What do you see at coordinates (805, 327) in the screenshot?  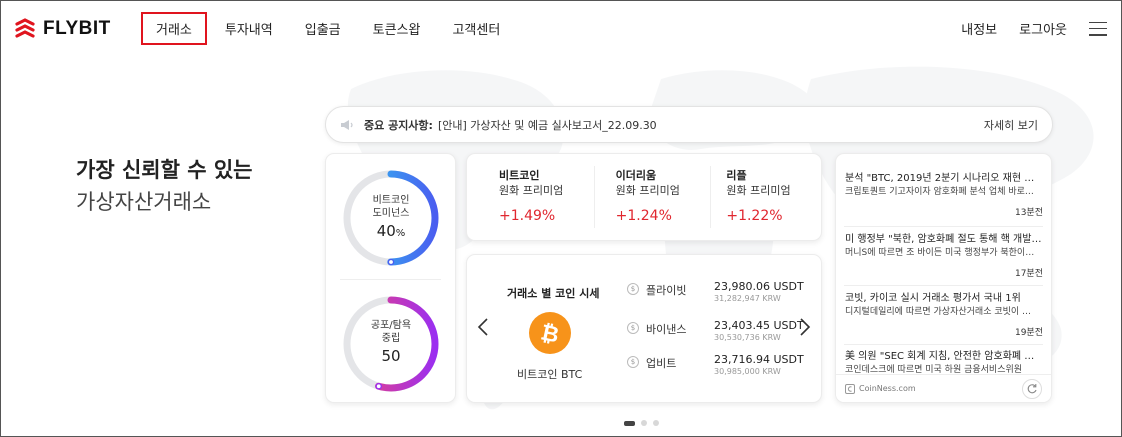 I see `chevron-right-icon` at bounding box center [805, 327].